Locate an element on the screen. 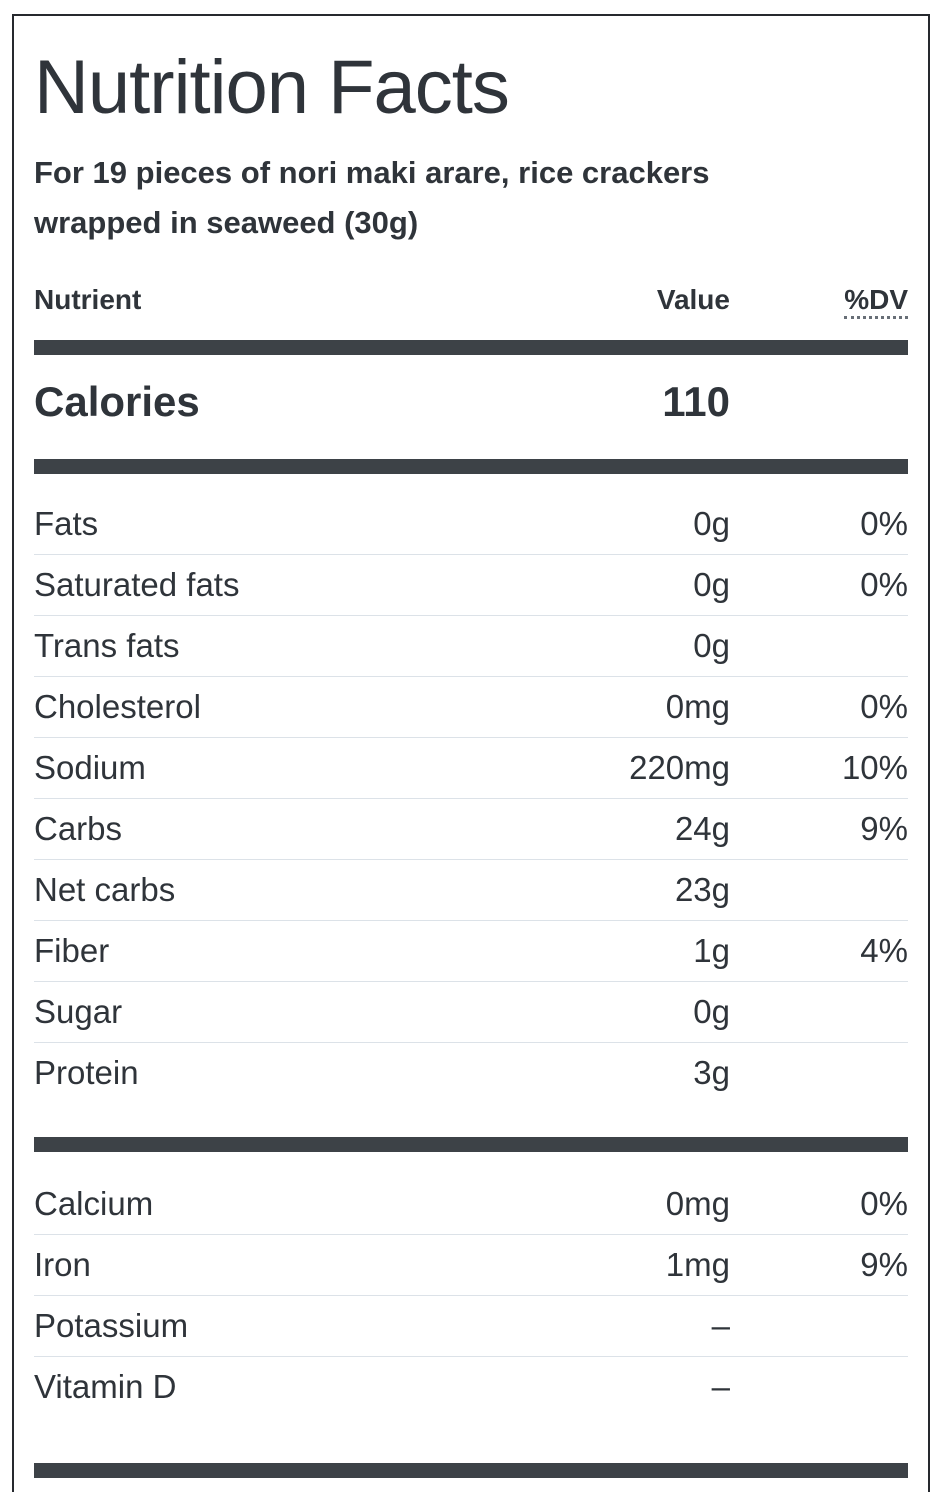 The width and height of the screenshot is (942, 1492). table-row: Trans fats 0g is located at coordinates (471, 647).